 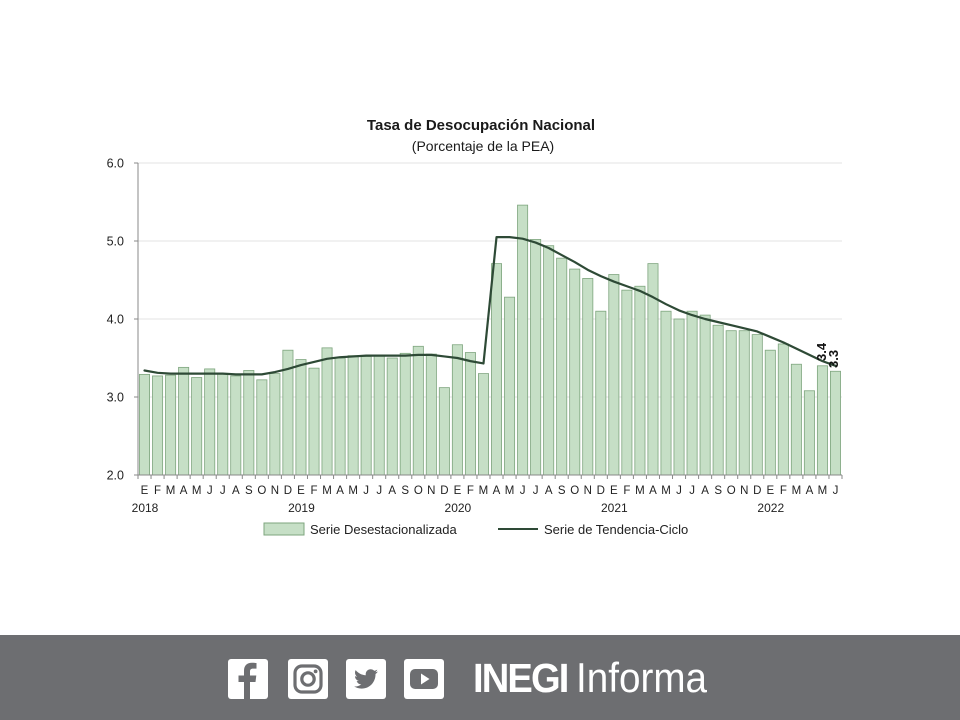 I want to click on year-labels: 2018 2019 2020 2021 2022, so click(x=458, y=508).